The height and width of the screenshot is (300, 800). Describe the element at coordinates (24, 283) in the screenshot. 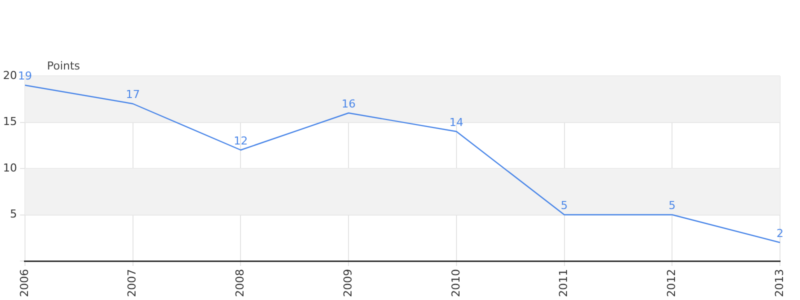

I see `x-tick-label: 2006` at that location.